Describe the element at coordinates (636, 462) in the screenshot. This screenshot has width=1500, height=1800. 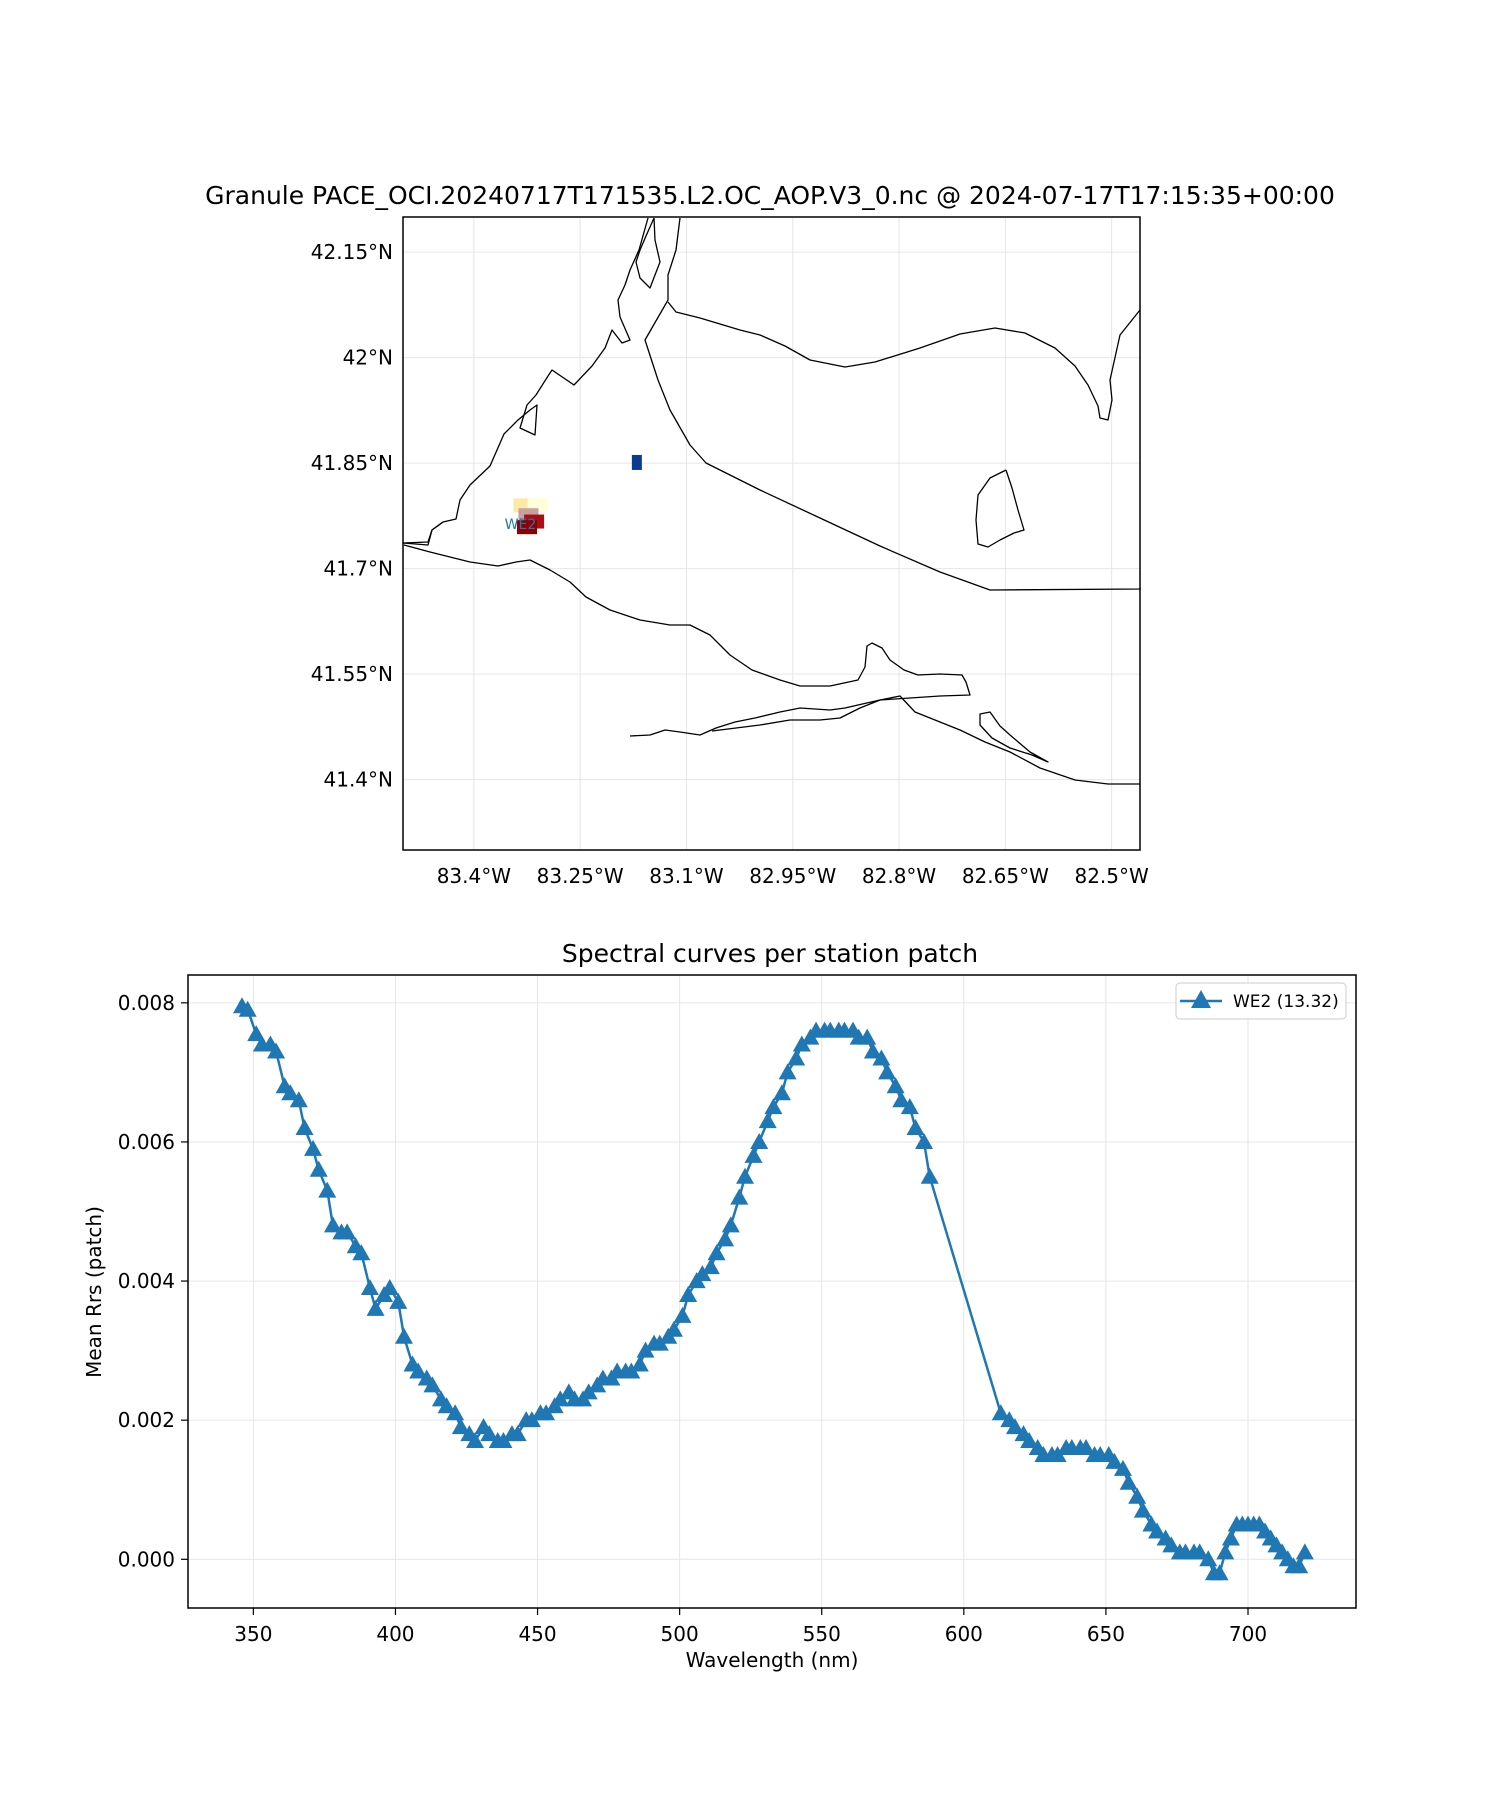
I see `map-pixel` at that location.